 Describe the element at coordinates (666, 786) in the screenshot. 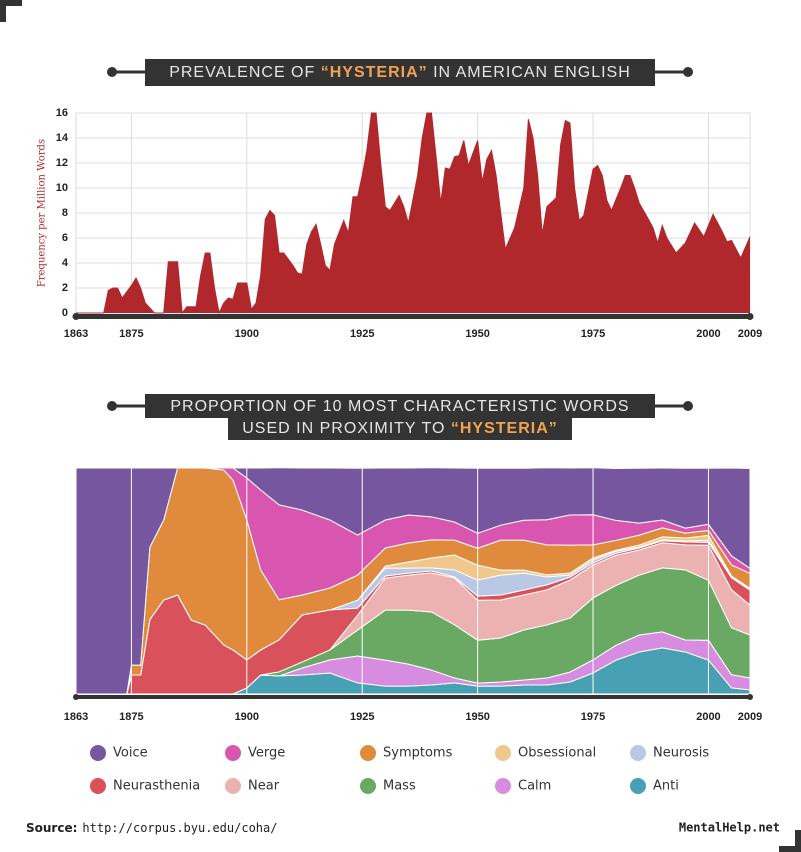

I see `legend-label: Anti` at that location.